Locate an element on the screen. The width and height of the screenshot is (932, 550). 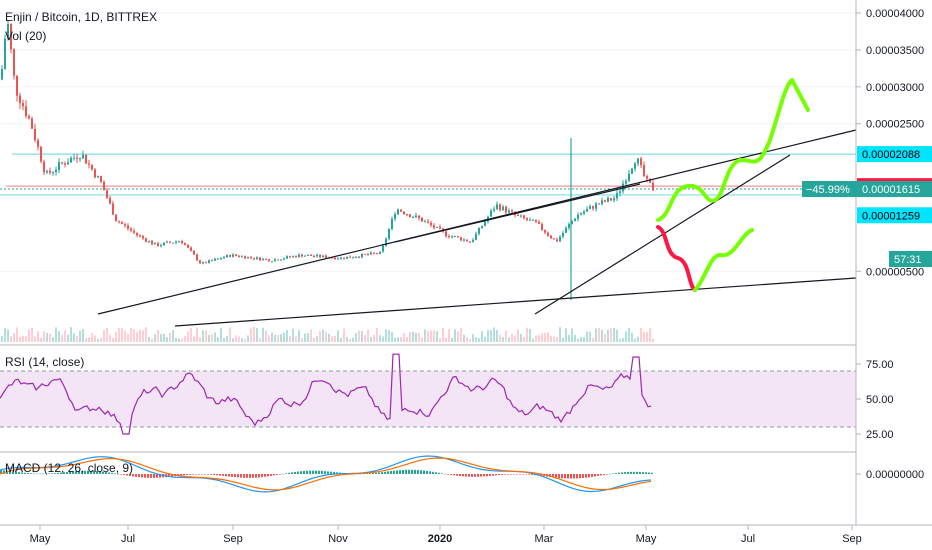
macd-pane is located at coordinates (326, 474).